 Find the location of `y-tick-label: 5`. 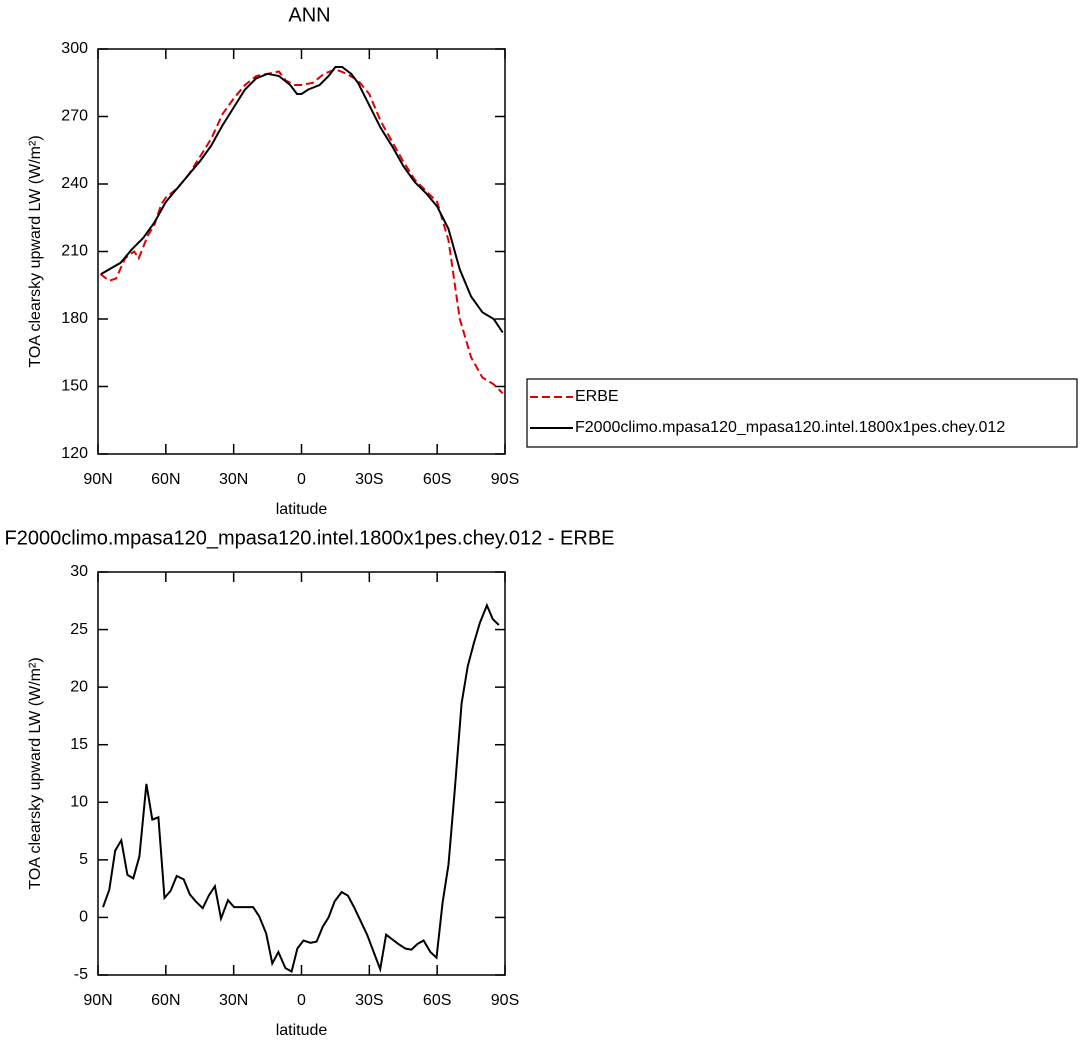

y-tick-label: 5 is located at coordinates (83, 859).